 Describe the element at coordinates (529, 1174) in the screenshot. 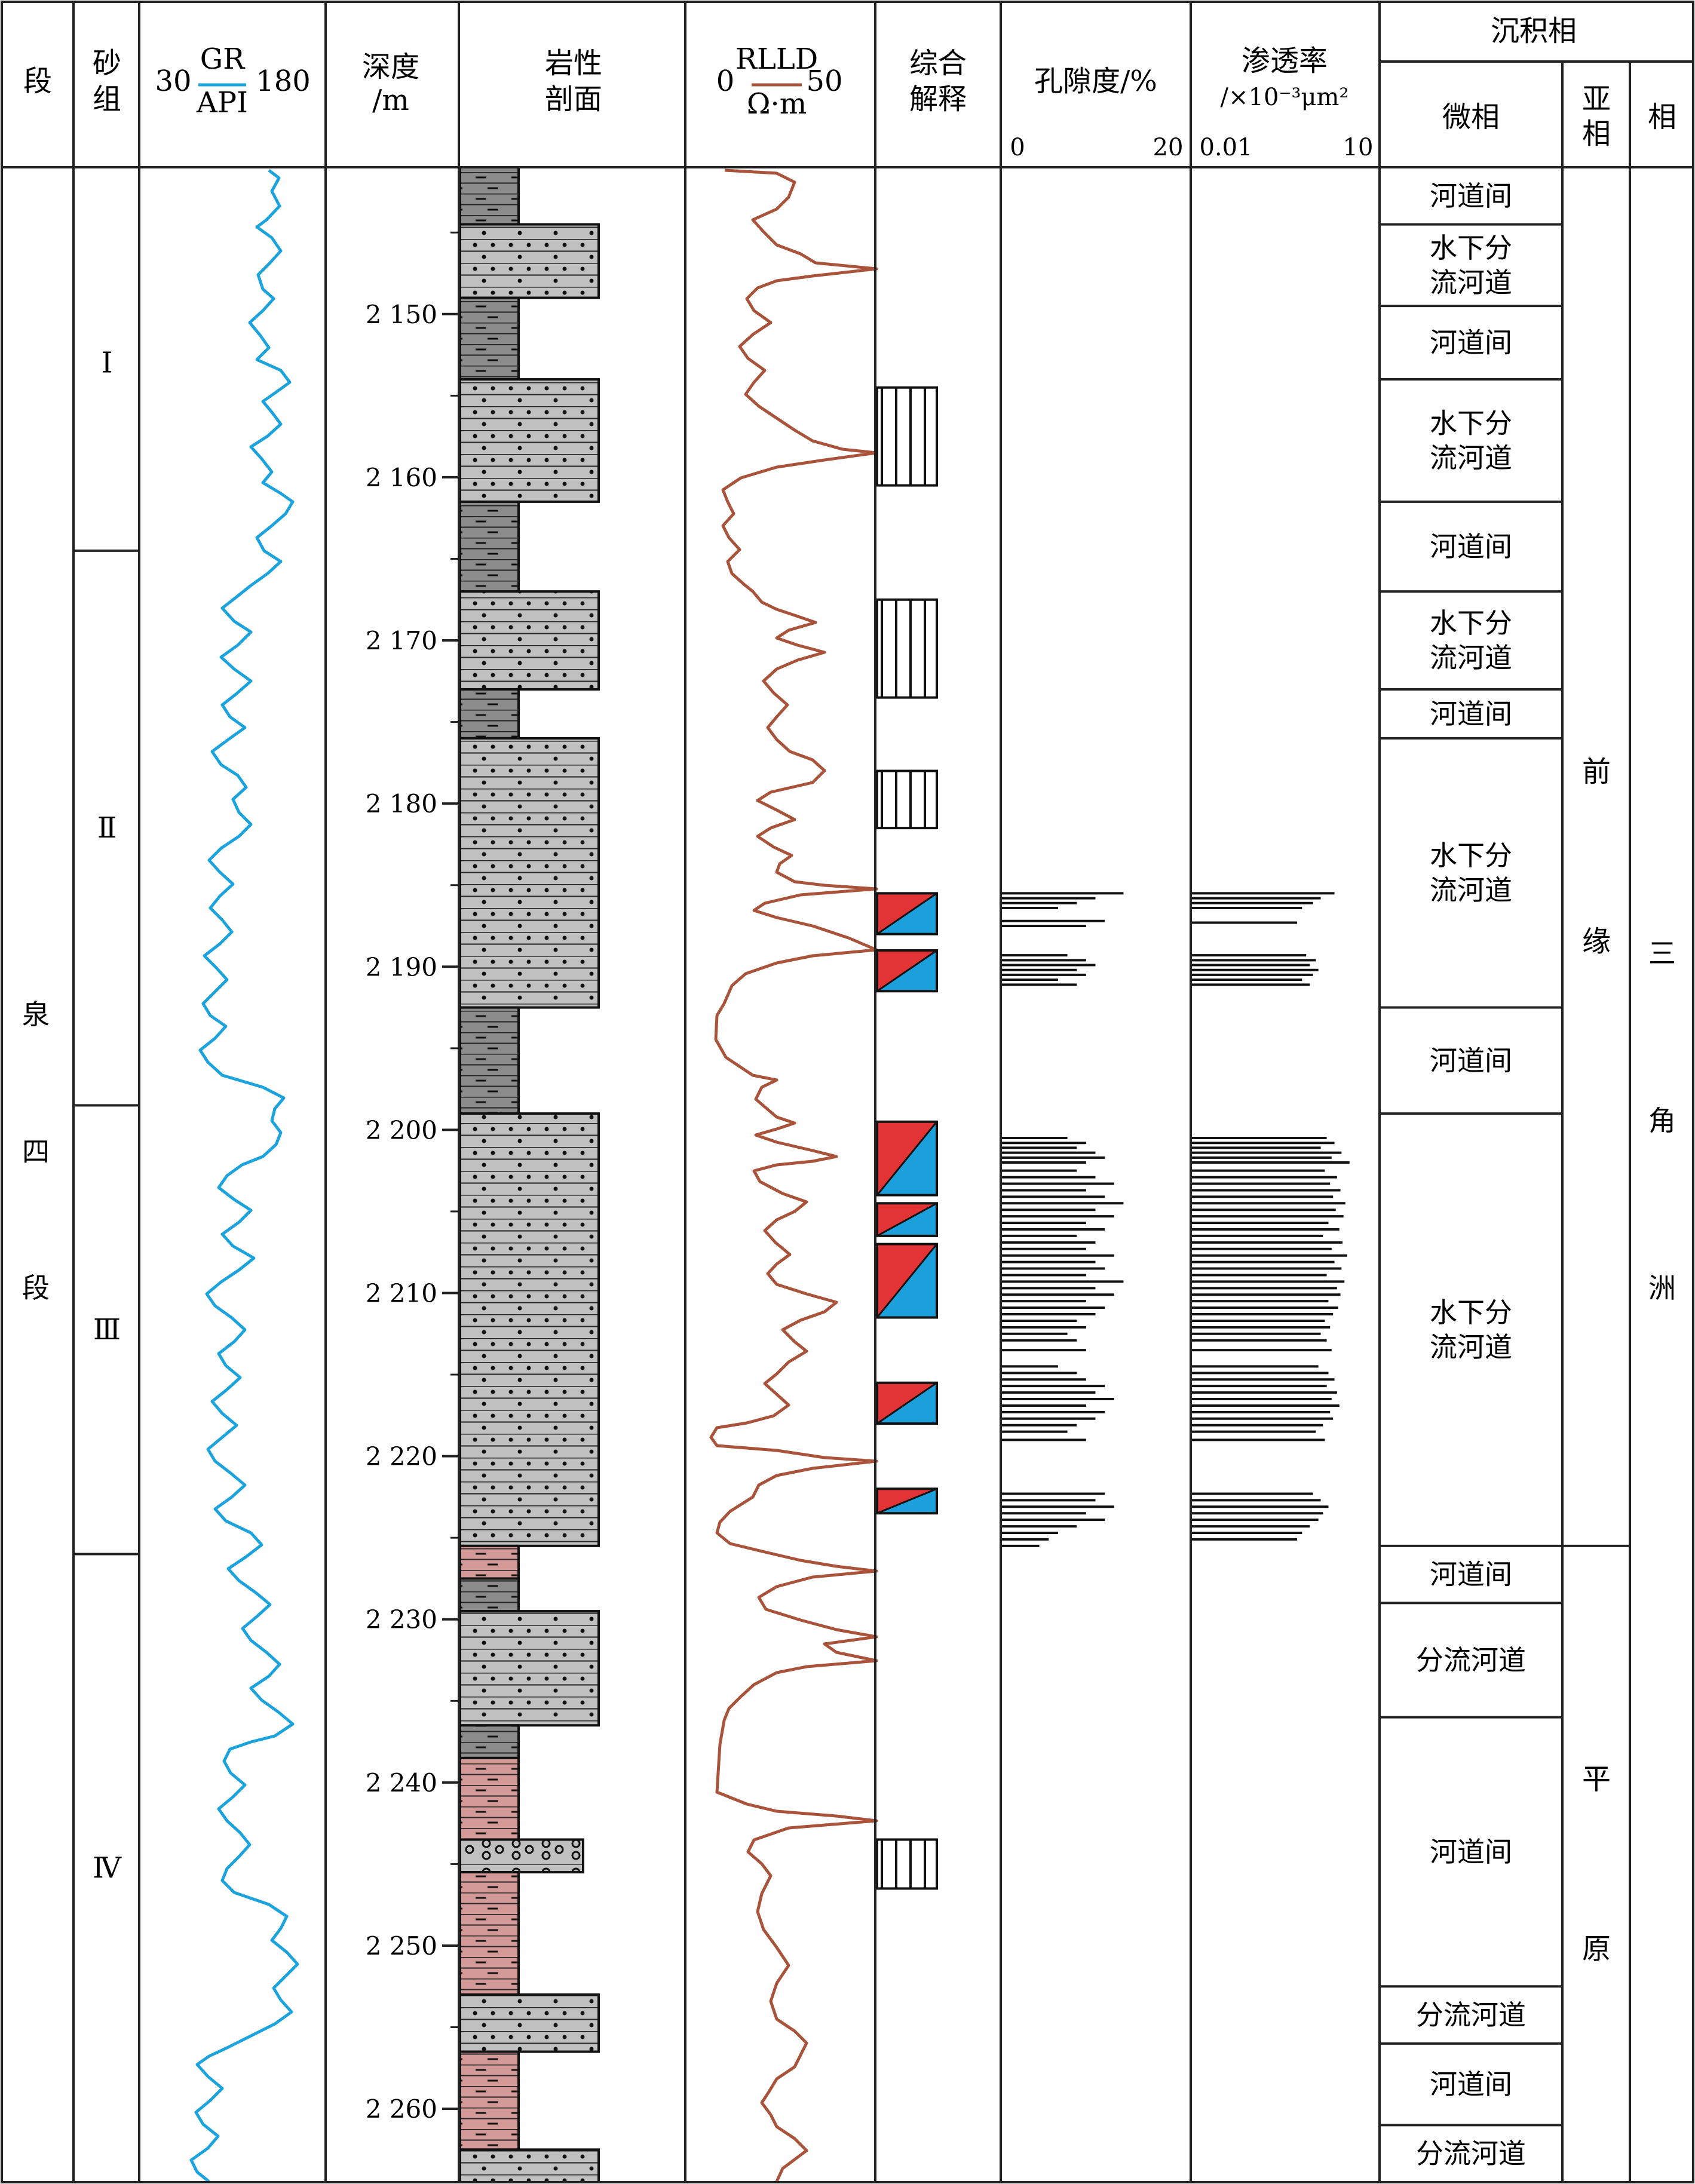

I see `lithology-column` at that location.